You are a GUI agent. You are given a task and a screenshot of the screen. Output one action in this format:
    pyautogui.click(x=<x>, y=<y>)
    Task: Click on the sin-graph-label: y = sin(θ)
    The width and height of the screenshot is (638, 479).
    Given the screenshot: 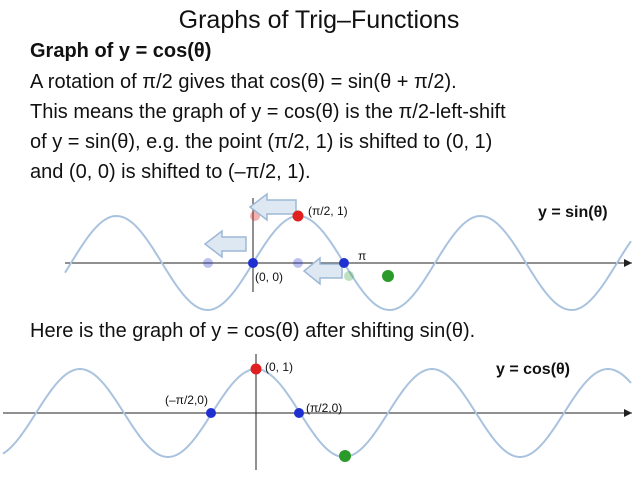 What is the action you would take?
    pyautogui.click(x=573, y=212)
    